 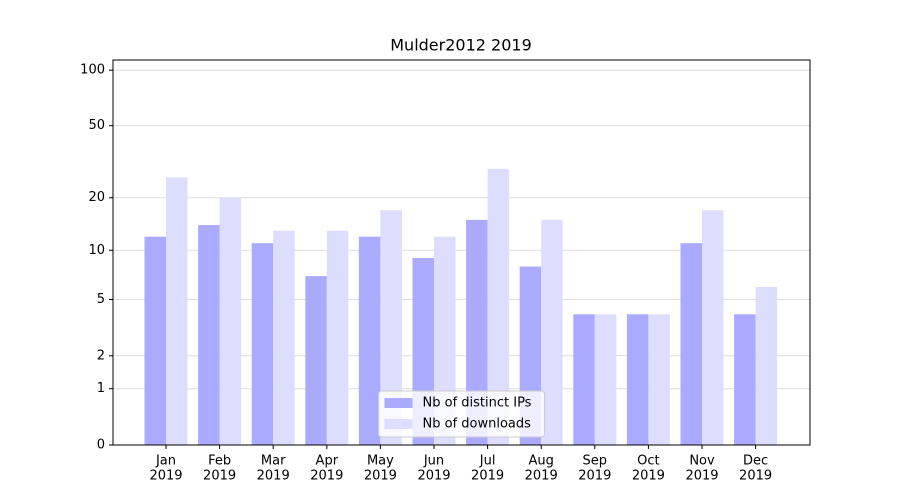 I want to click on x-tick-label: May, so click(x=380, y=461).